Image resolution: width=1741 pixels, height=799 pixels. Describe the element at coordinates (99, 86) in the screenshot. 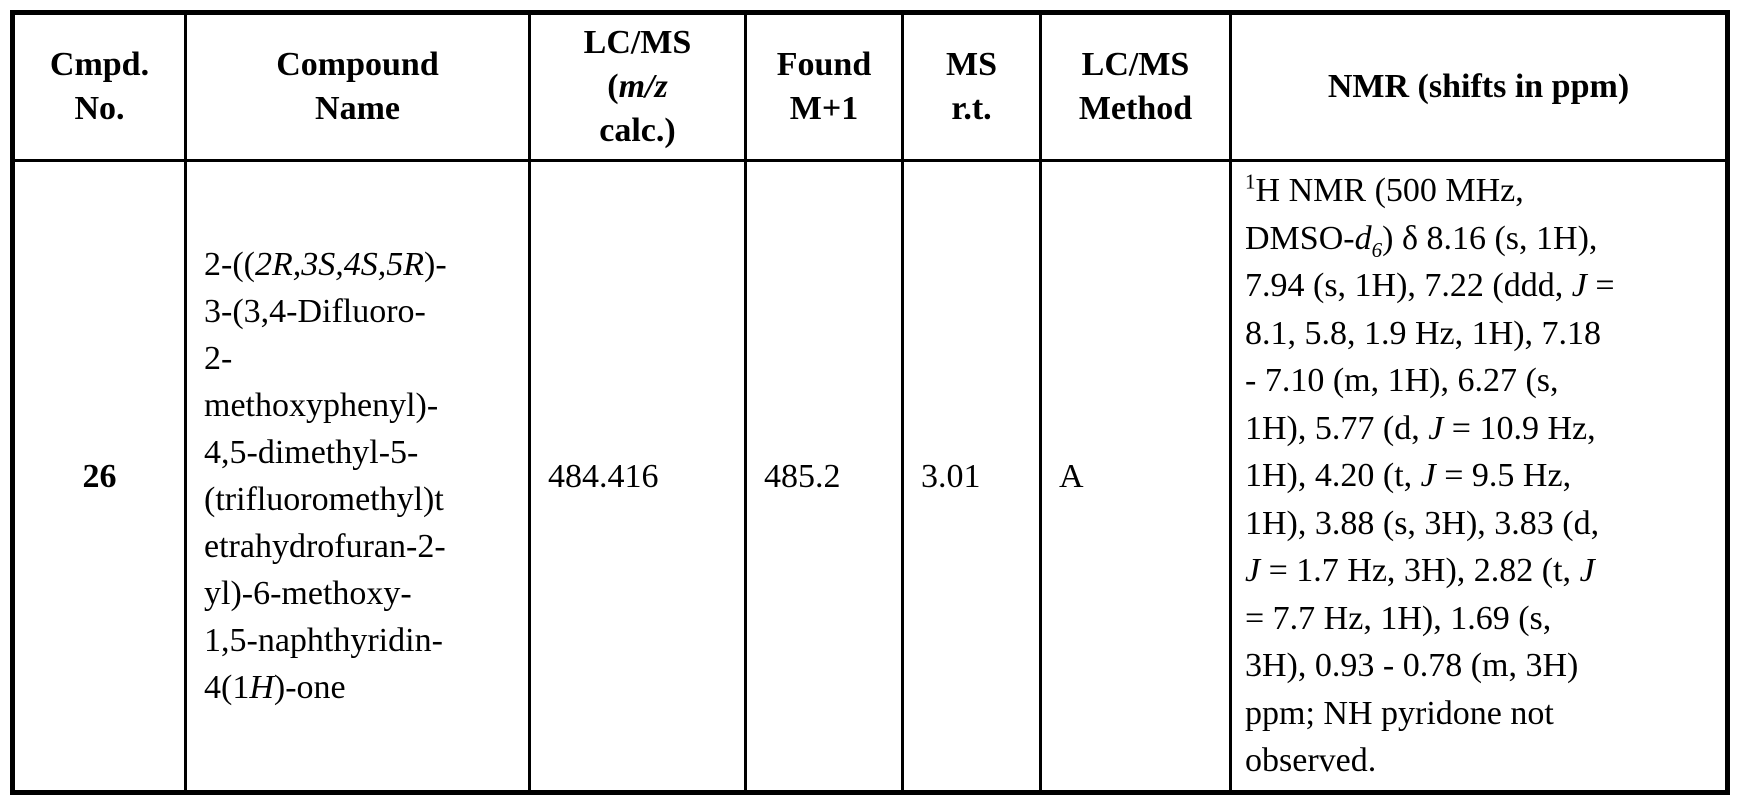

I see `column-header-cmpd-no: Cmpd. No.` at that location.